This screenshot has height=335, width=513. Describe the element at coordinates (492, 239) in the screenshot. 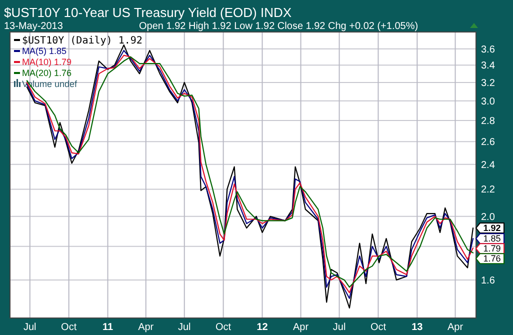

I see `annotation: 1.85` at that location.